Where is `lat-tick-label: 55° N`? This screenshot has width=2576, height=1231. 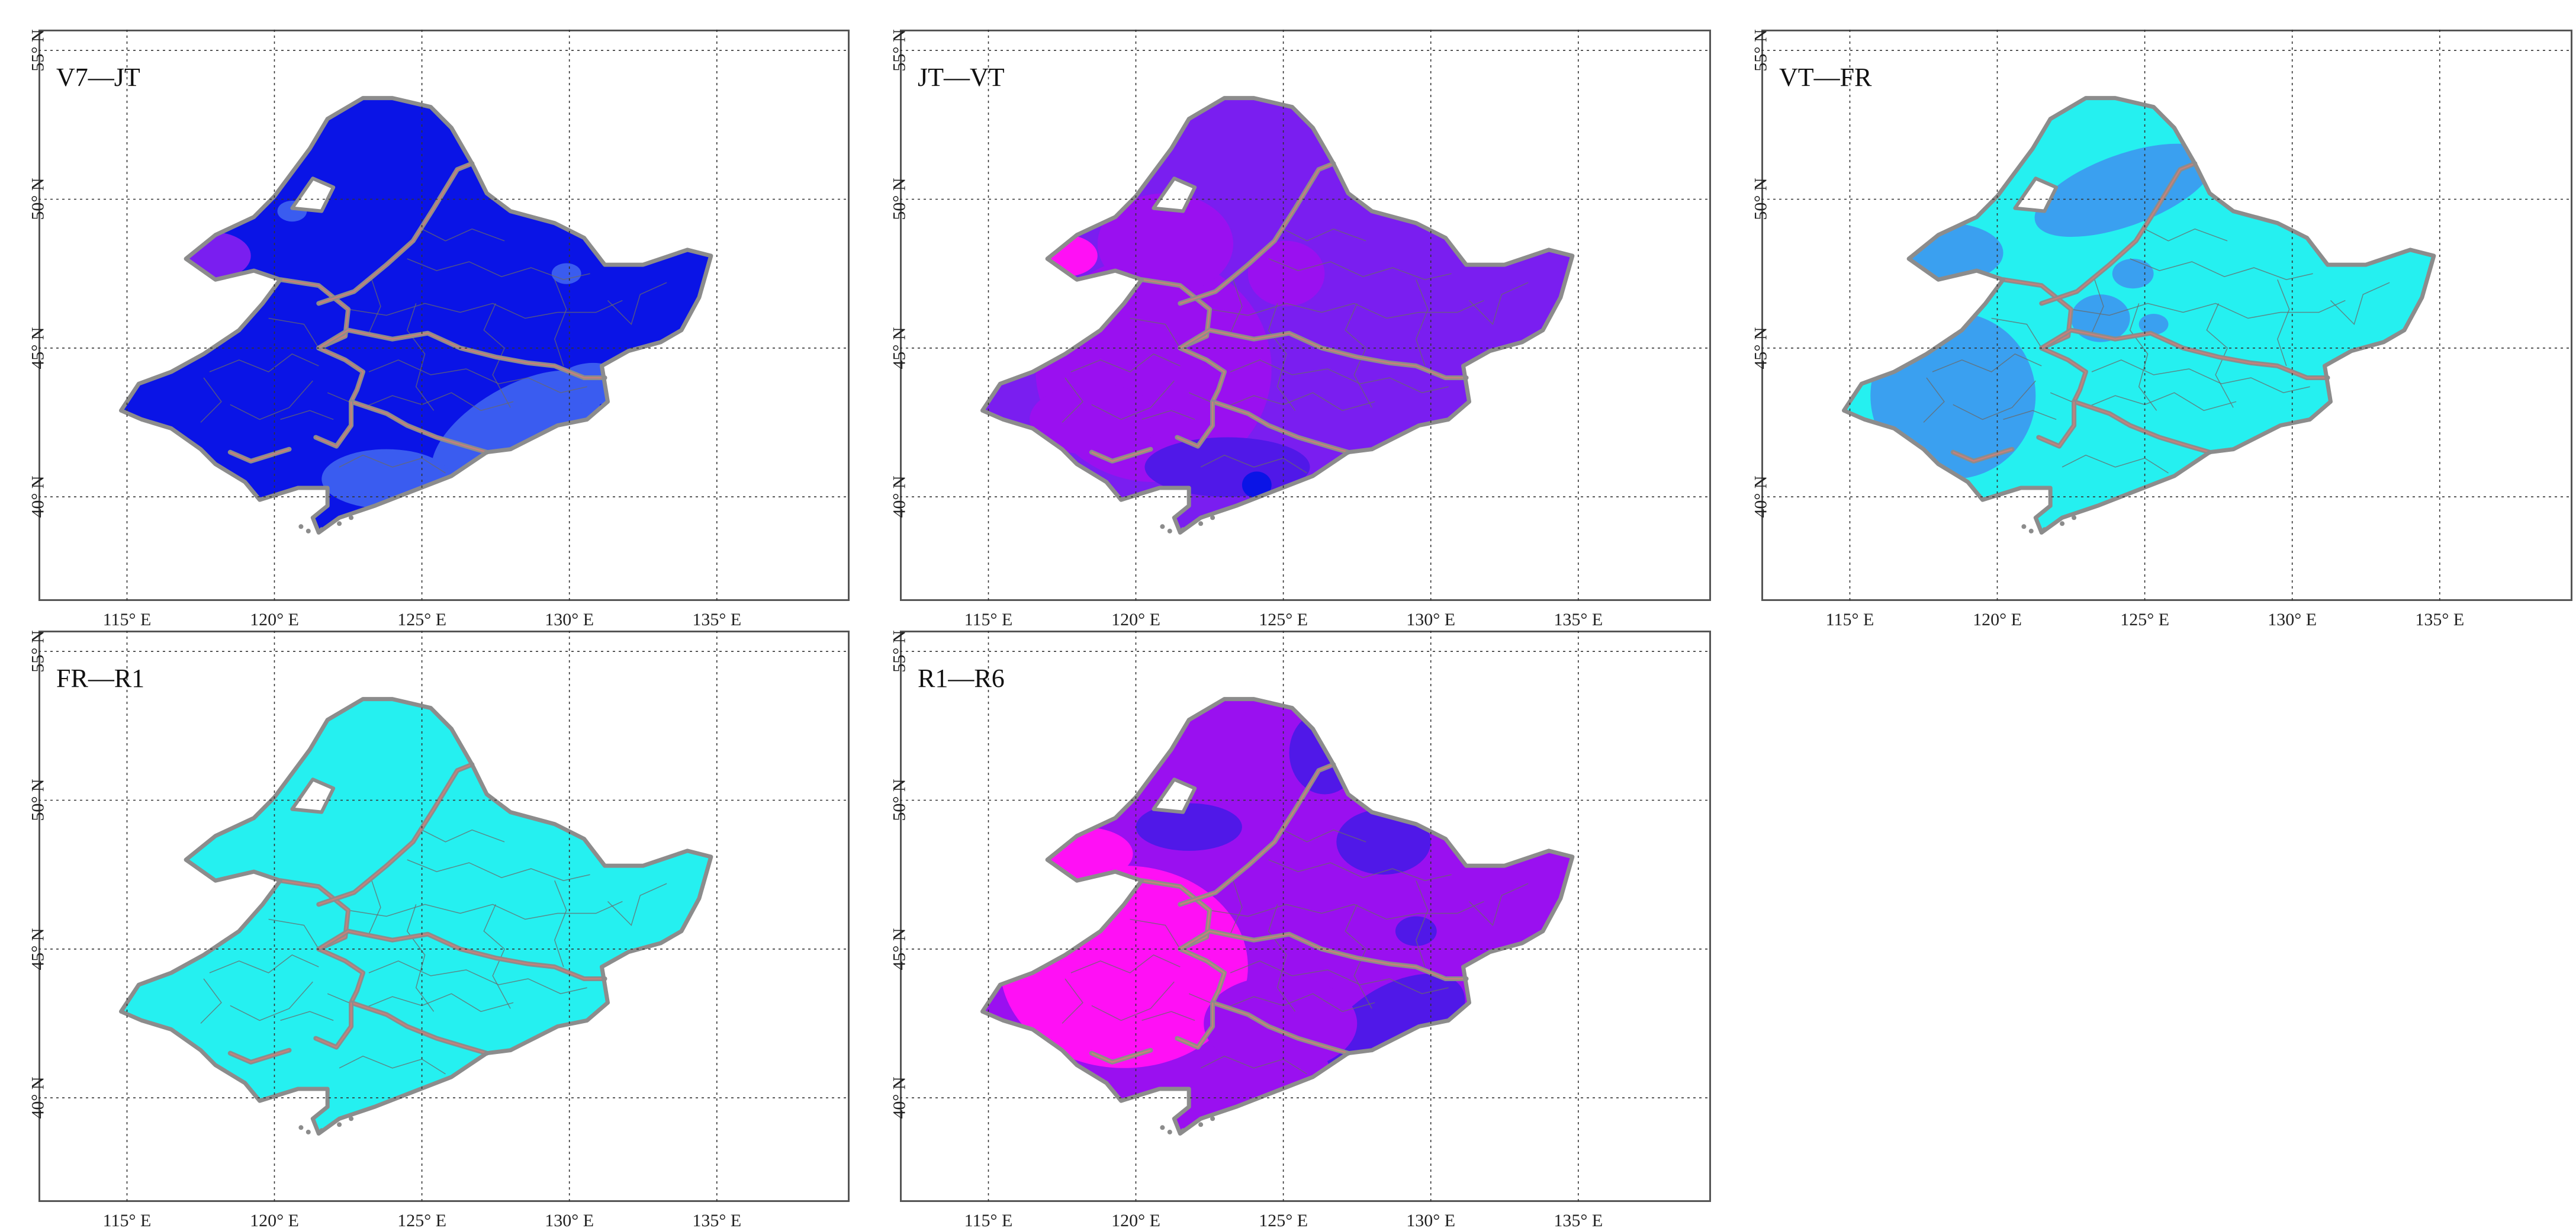 lat-tick-label: 55° N is located at coordinates (899, 651).